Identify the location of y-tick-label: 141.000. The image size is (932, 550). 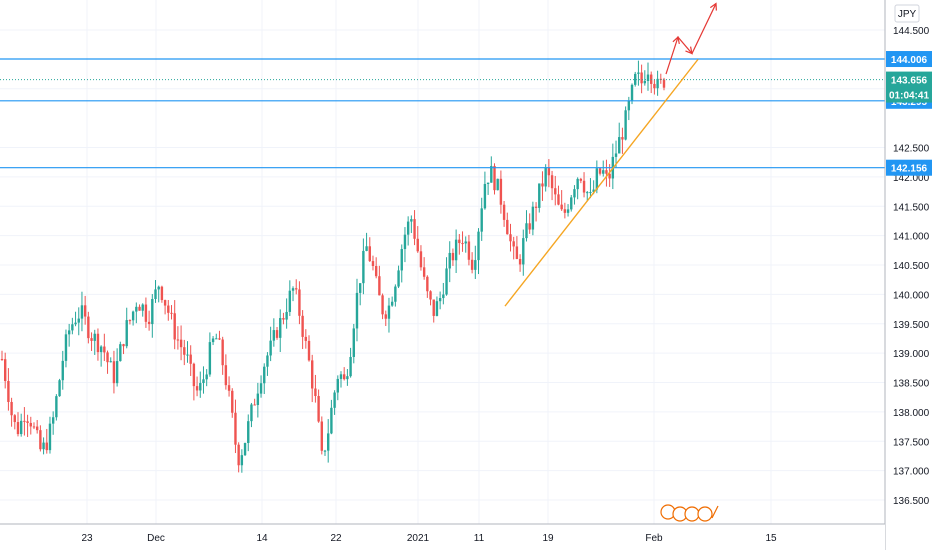
(911, 237).